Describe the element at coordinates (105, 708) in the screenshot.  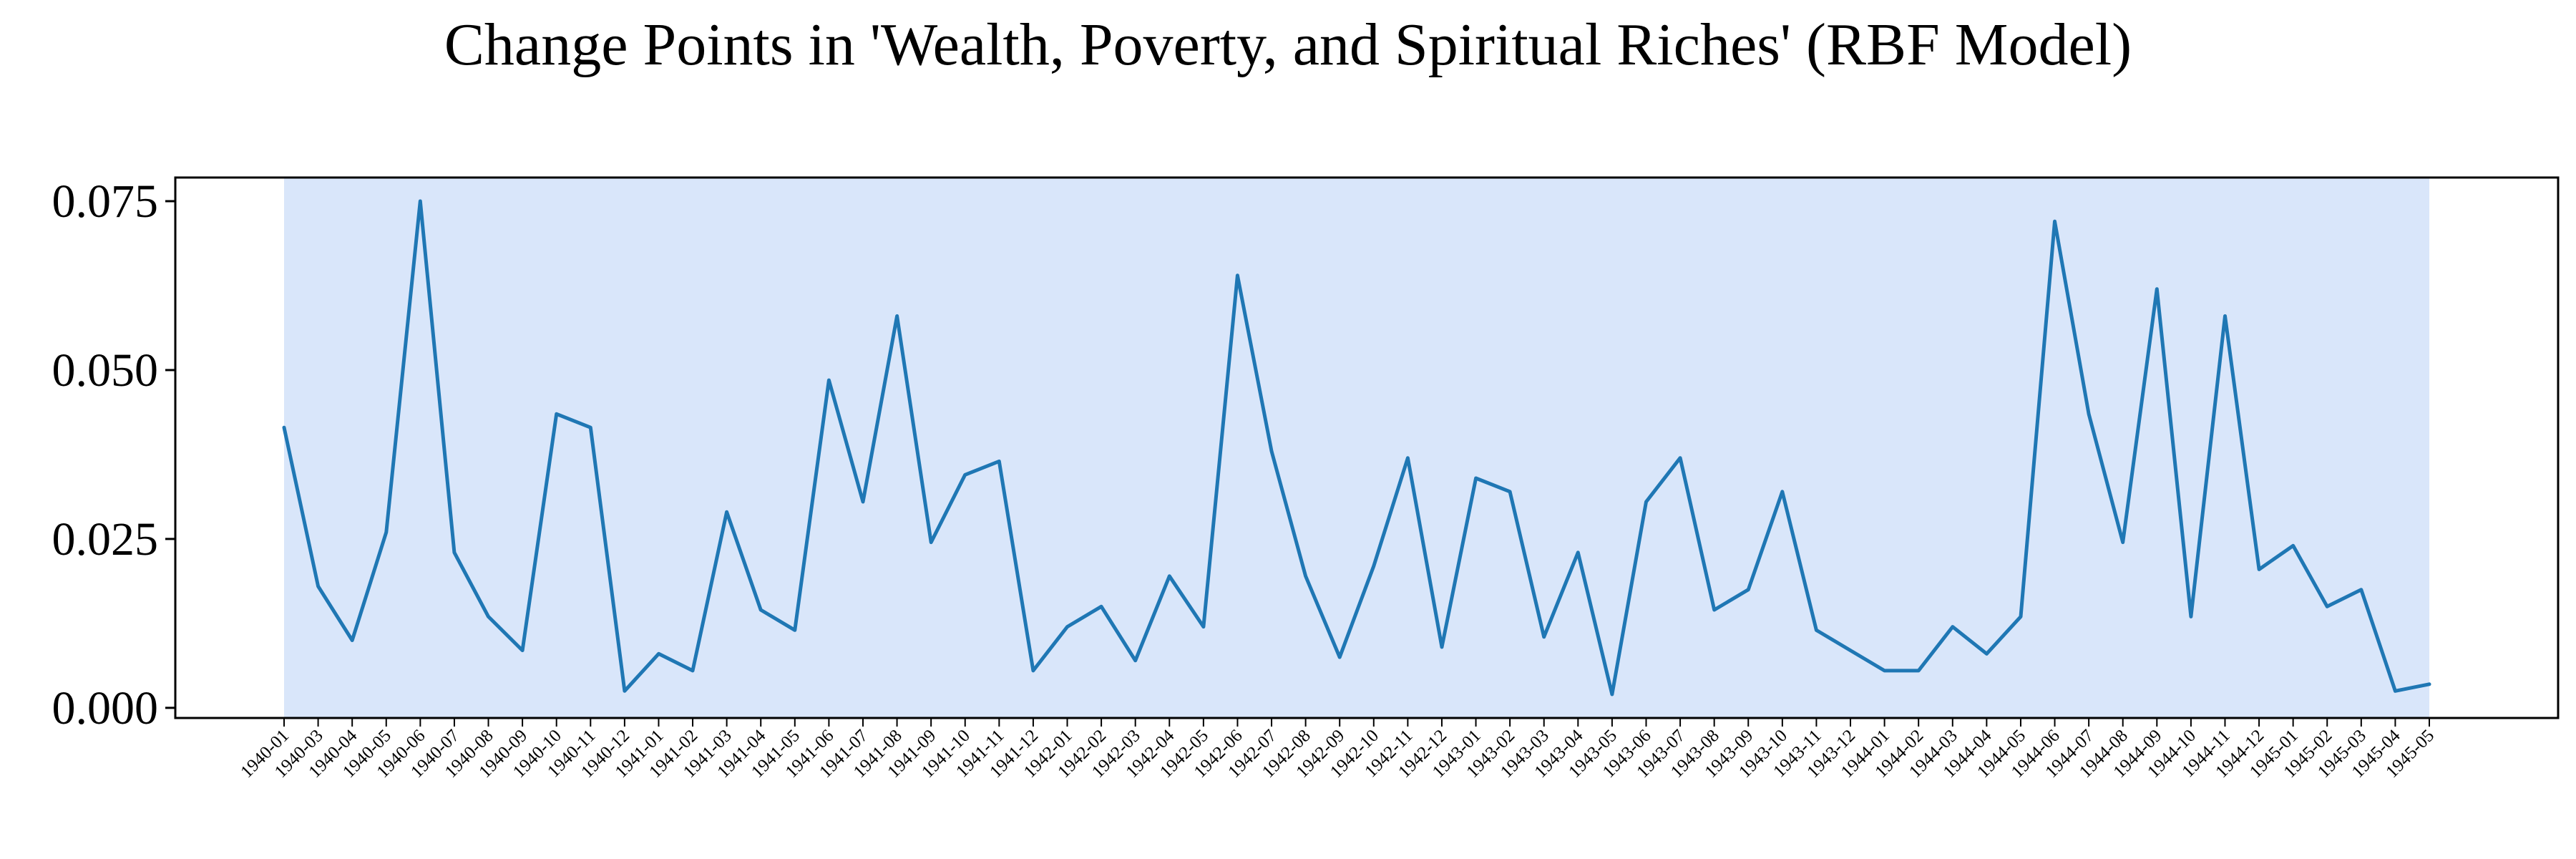
I see `y-tick-label: 0.000` at that location.